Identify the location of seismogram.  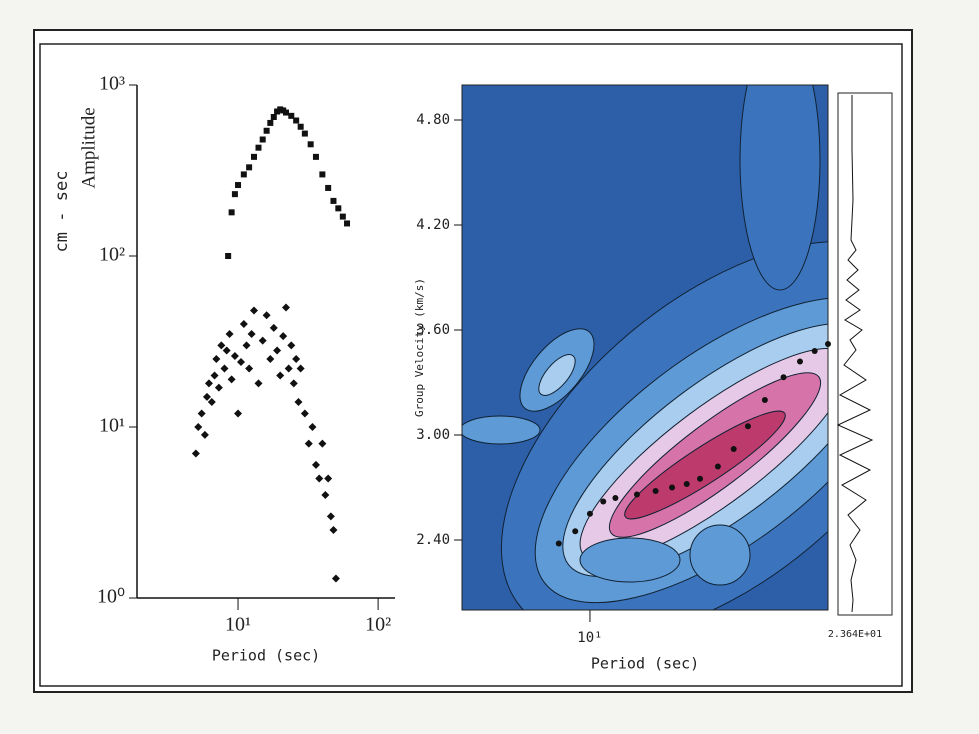
(855, 354).